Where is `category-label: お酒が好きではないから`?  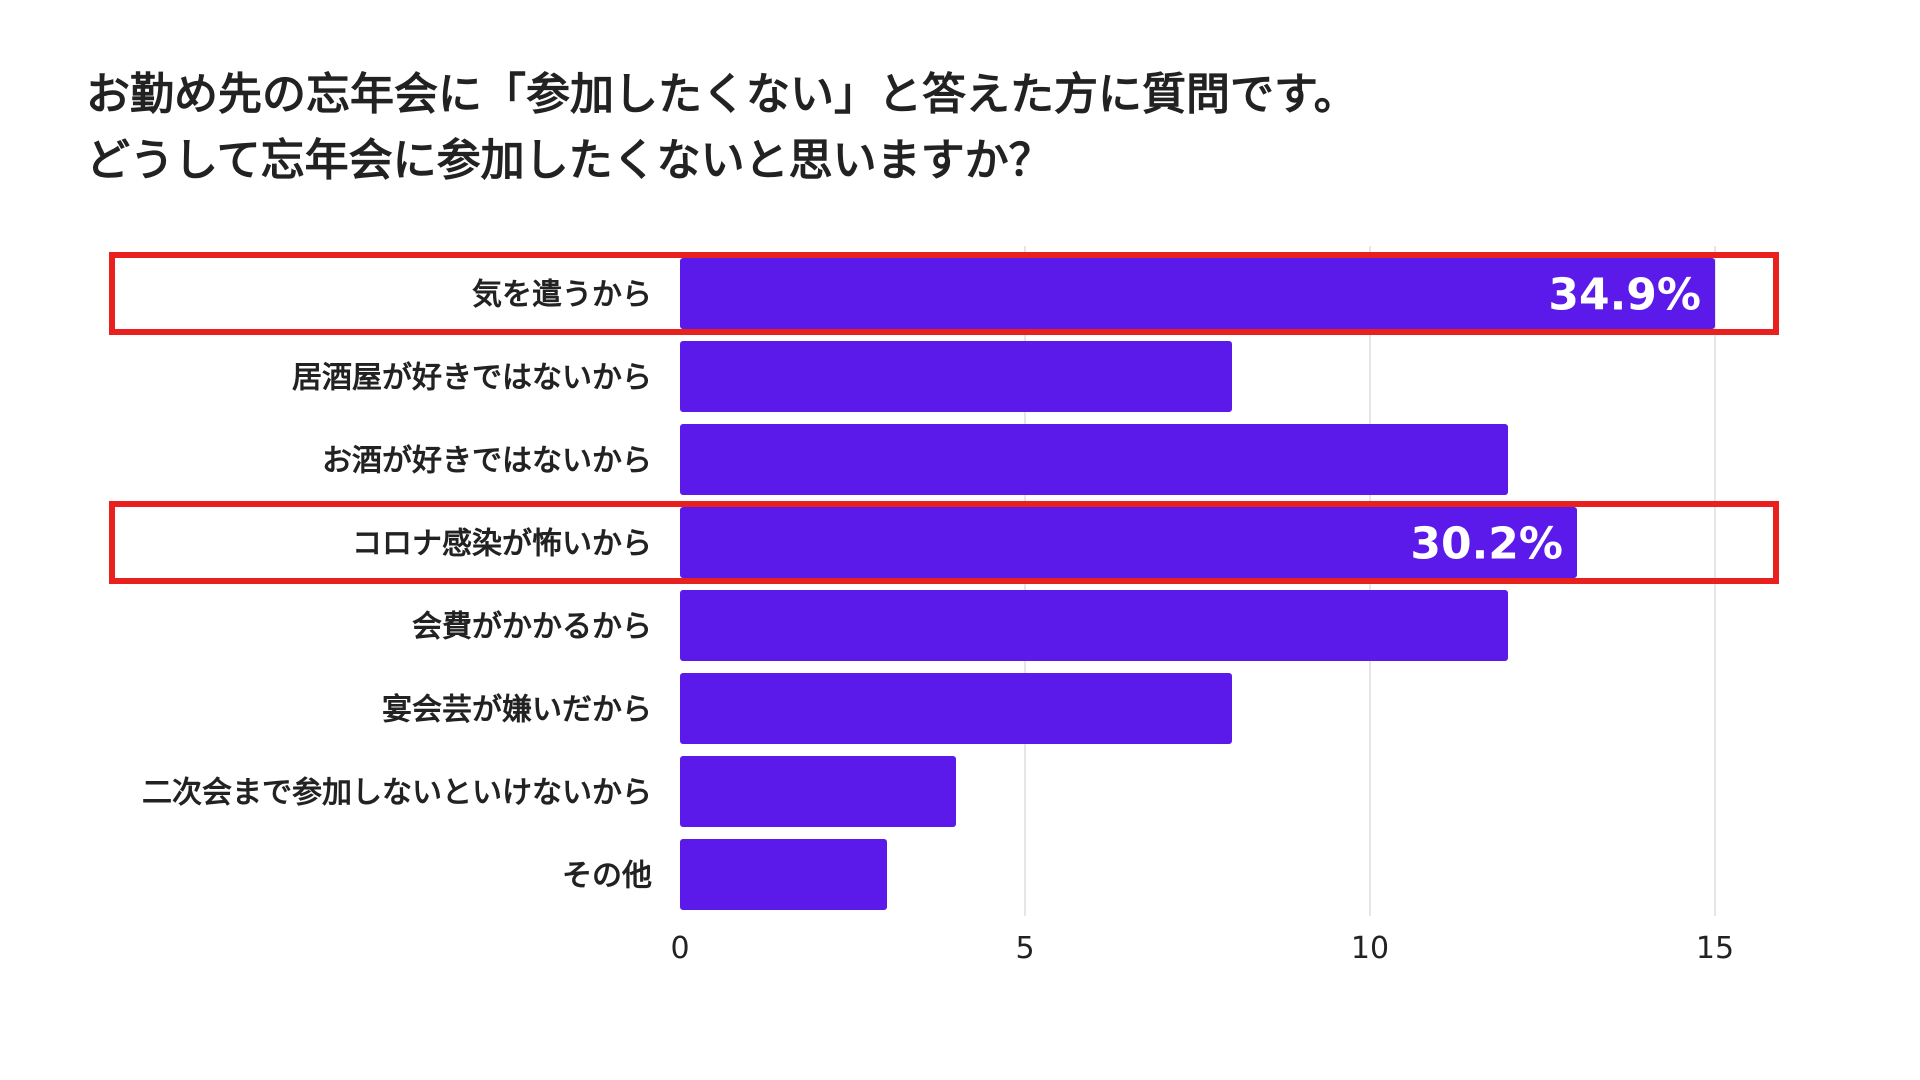
category-label: お酒が好きではないから is located at coordinates (487, 461).